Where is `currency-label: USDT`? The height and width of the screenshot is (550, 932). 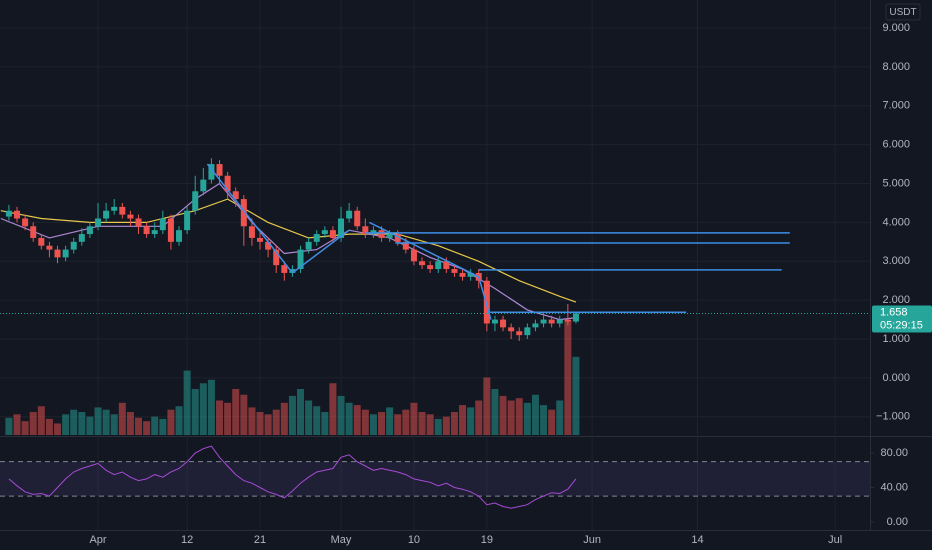 currency-label: USDT is located at coordinates (902, 12).